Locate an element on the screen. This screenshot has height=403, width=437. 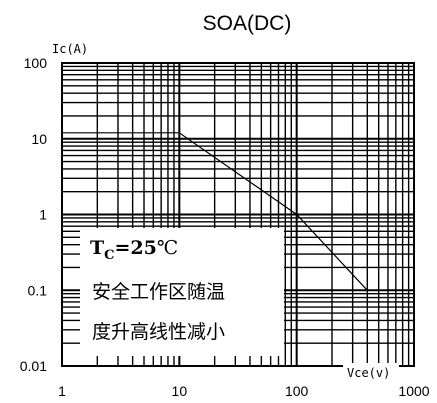
y-axis-label: Ic(A) is located at coordinates (70, 49).